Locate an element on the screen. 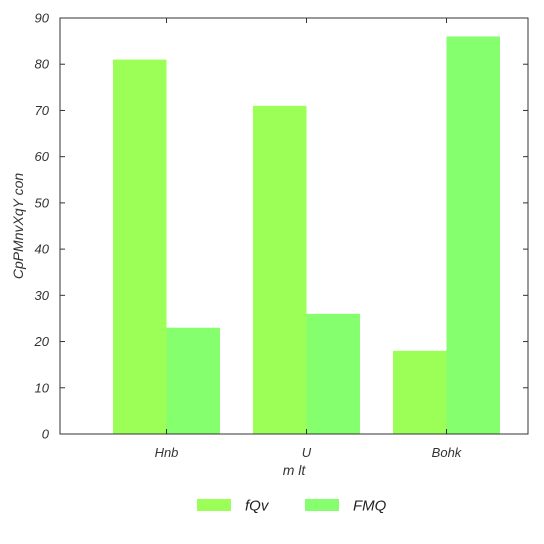 Image resolution: width=544 pixels, height=544 pixels. legend: fQv FMQ is located at coordinates (292, 506).